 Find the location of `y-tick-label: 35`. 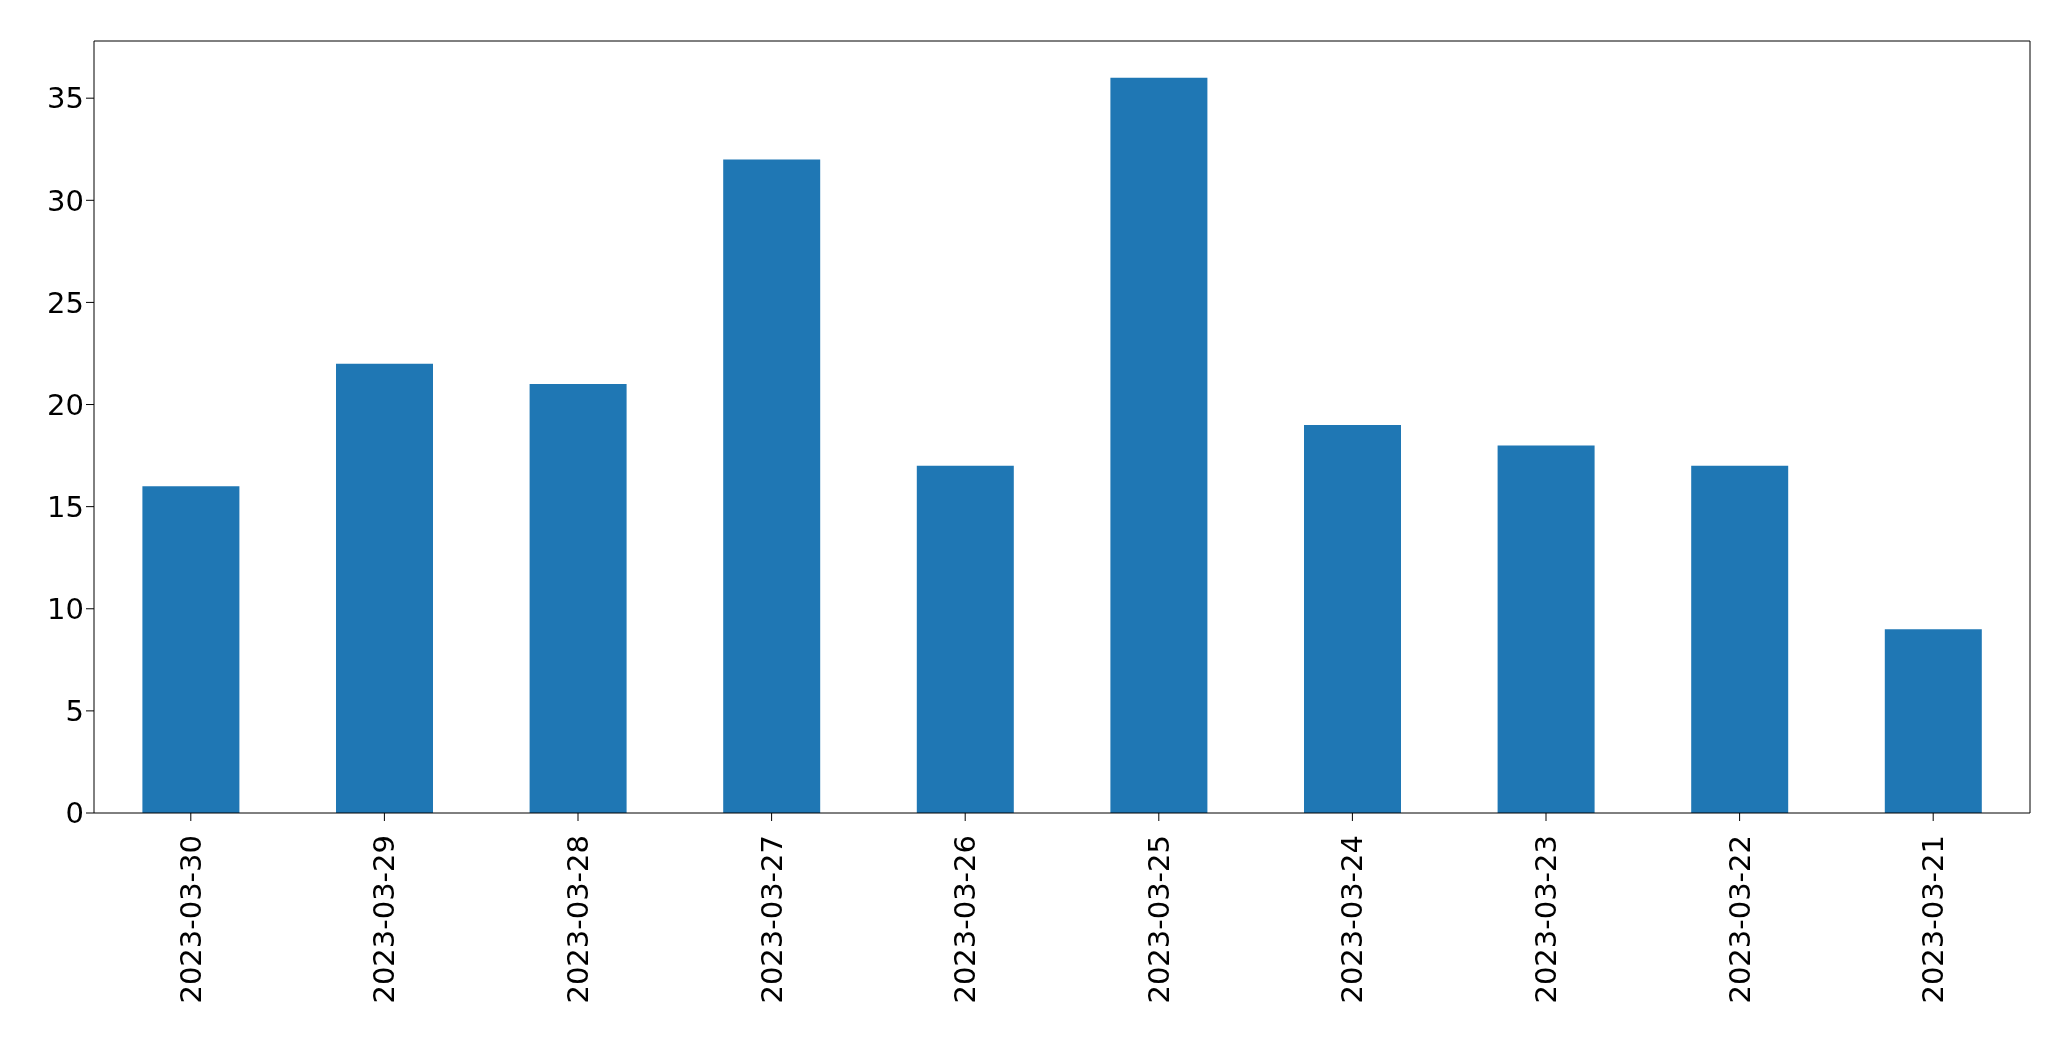

y-tick-label: 35 is located at coordinates (65, 98).